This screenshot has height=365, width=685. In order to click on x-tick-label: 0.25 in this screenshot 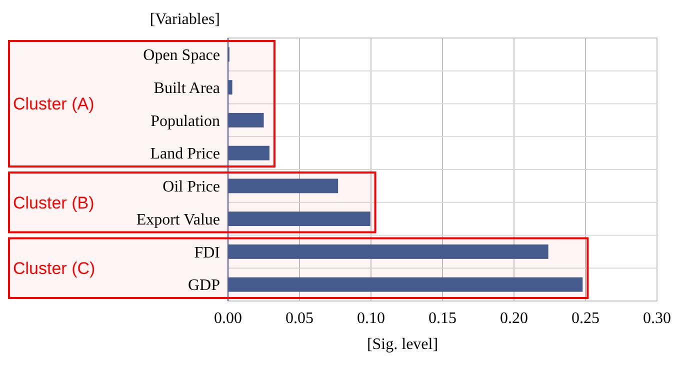, I will do `click(586, 318)`.